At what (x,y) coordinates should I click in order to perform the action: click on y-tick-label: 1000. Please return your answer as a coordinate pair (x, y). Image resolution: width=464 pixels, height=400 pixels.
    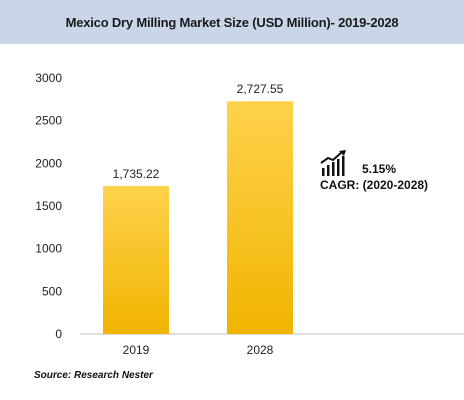
    Looking at the image, I should click on (48, 249).